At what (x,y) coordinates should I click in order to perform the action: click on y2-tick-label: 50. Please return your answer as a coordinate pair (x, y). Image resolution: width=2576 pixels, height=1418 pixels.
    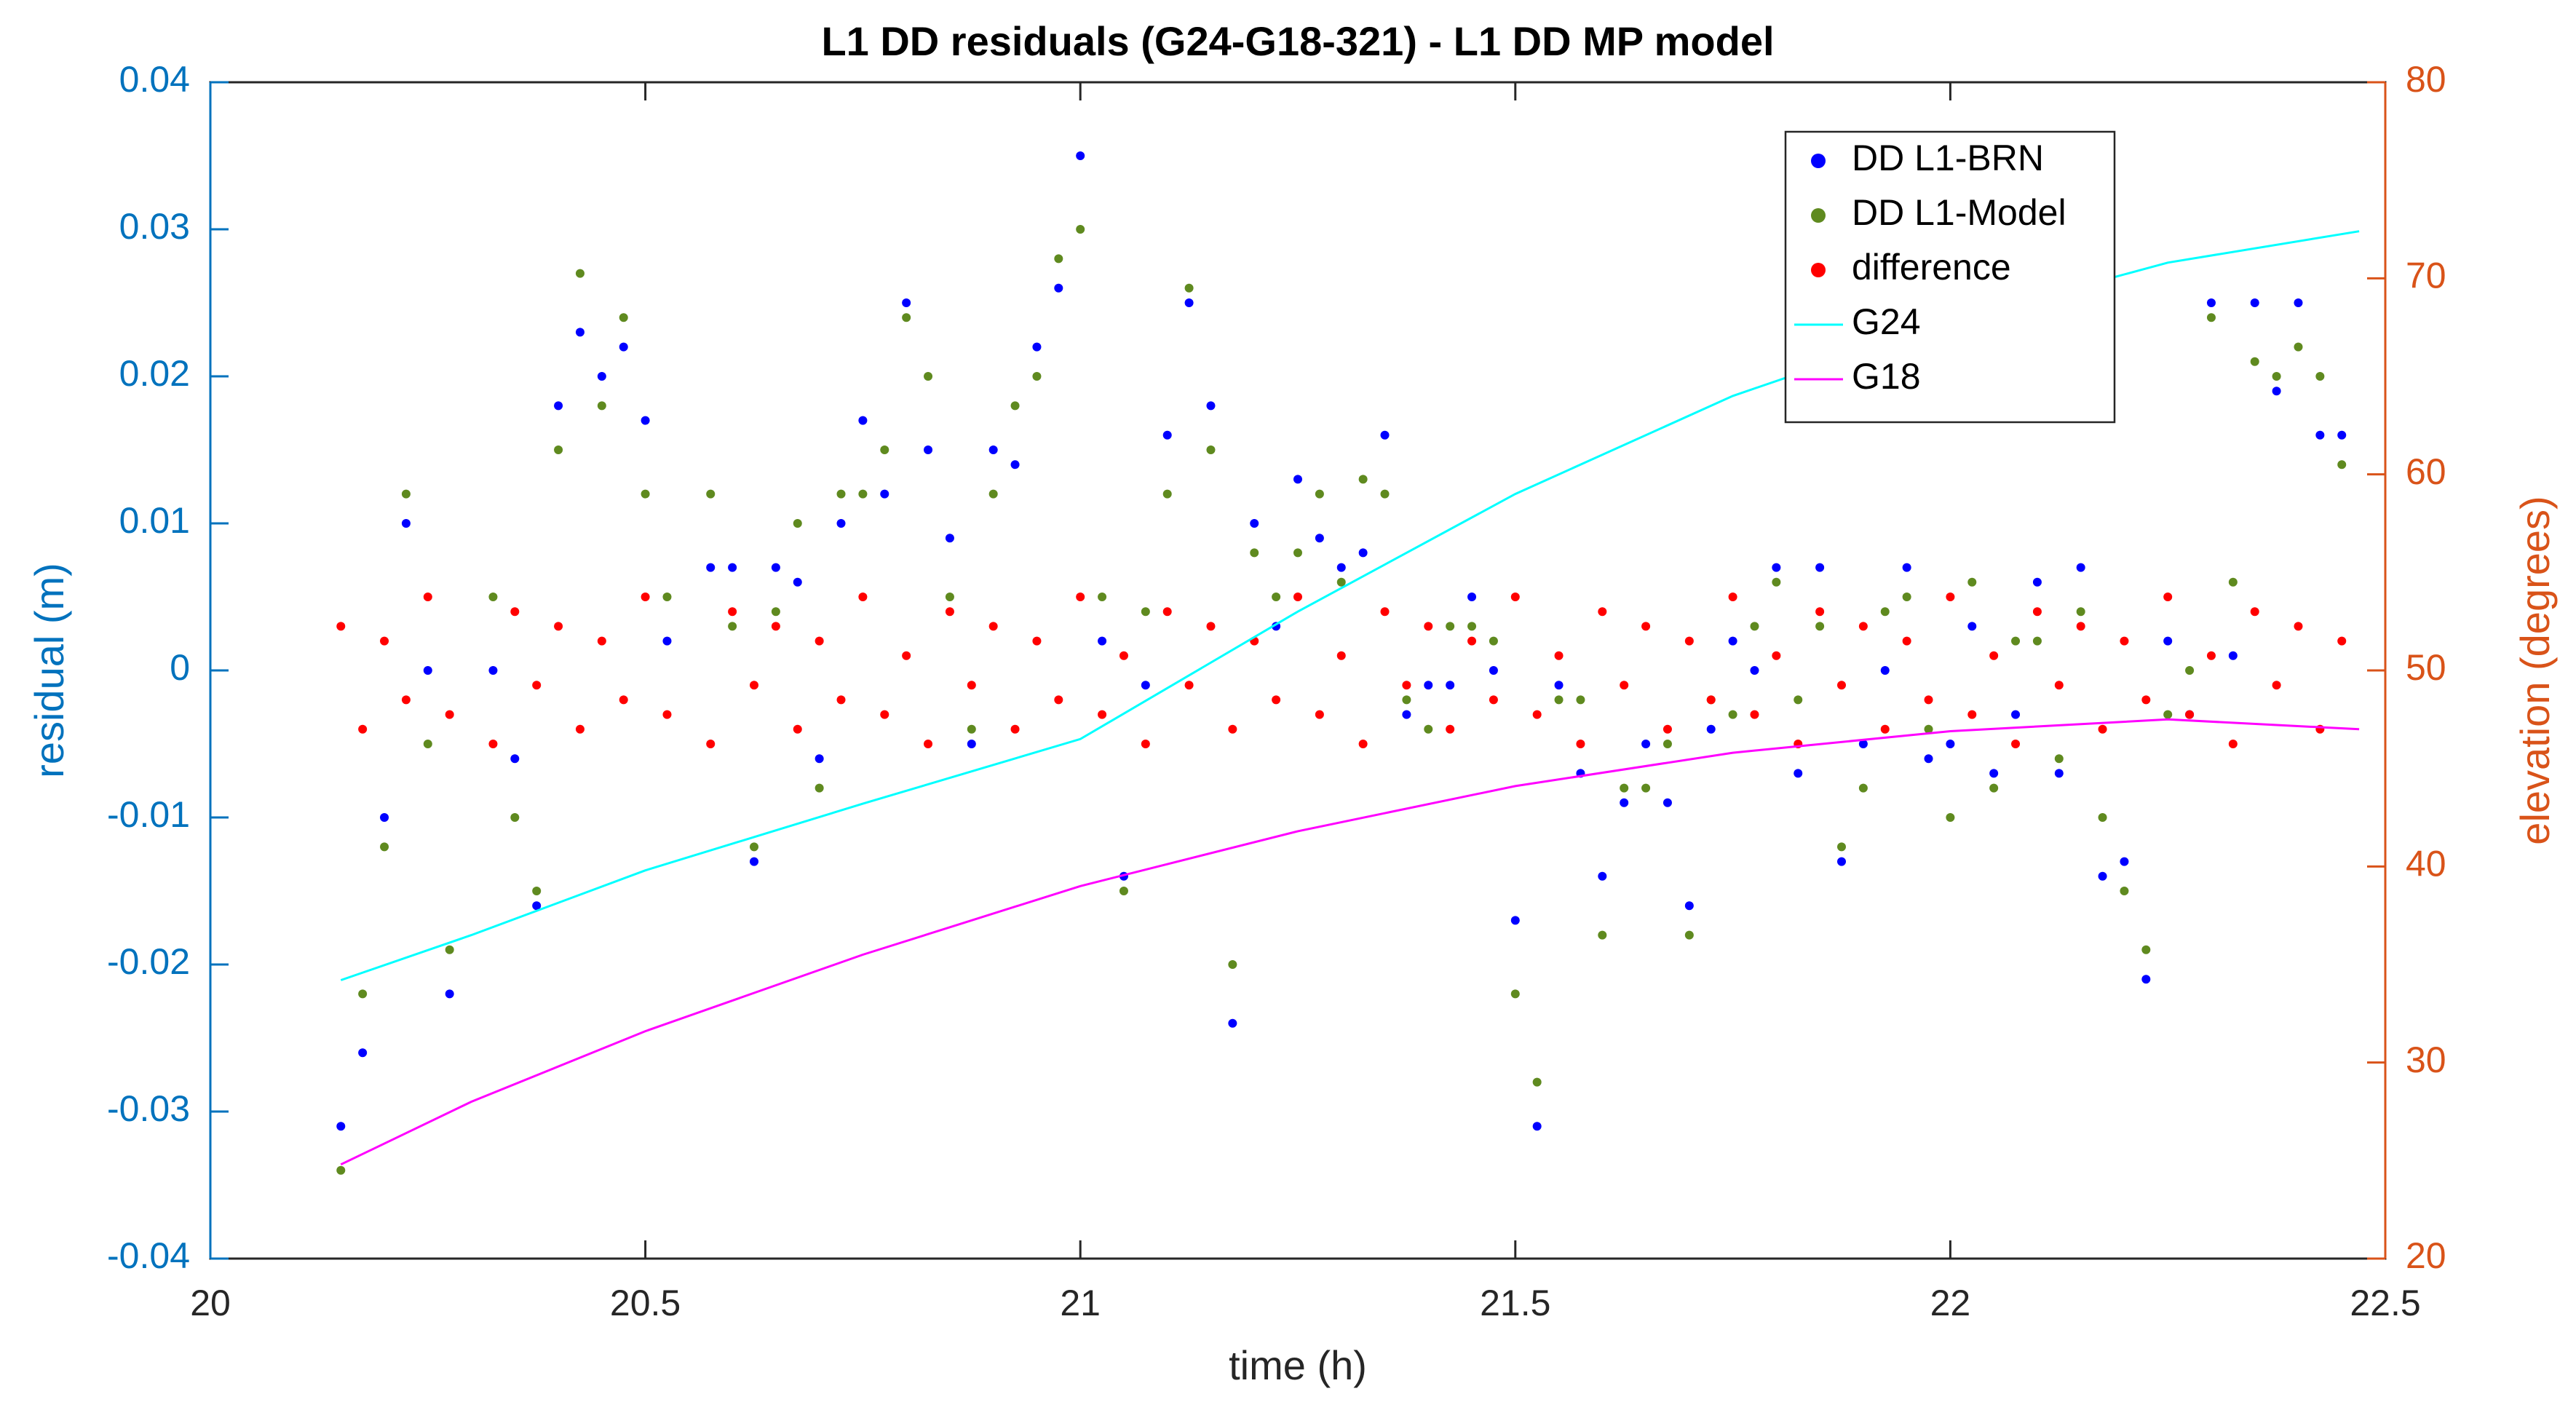
    Looking at the image, I should click on (2426, 667).